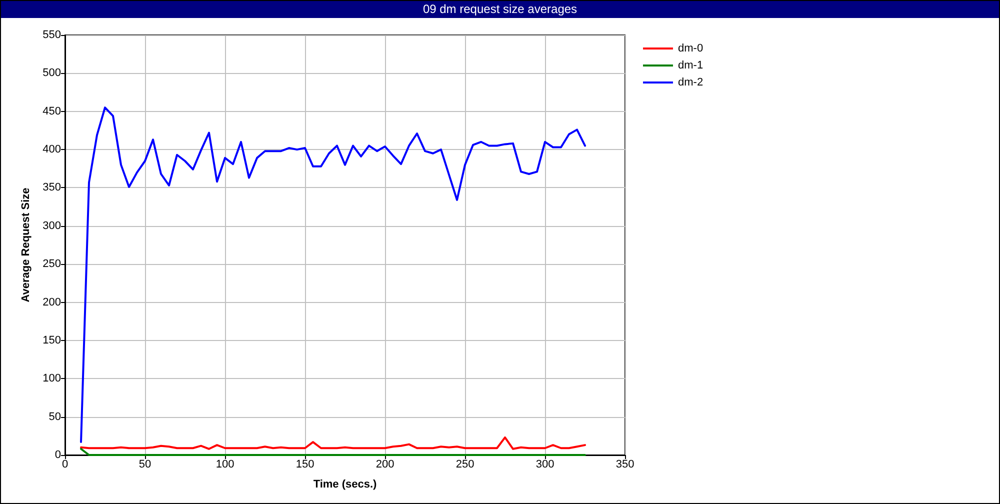 Image resolution: width=1000 pixels, height=504 pixels. I want to click on y-tick-label: 400, so click(51, 150).